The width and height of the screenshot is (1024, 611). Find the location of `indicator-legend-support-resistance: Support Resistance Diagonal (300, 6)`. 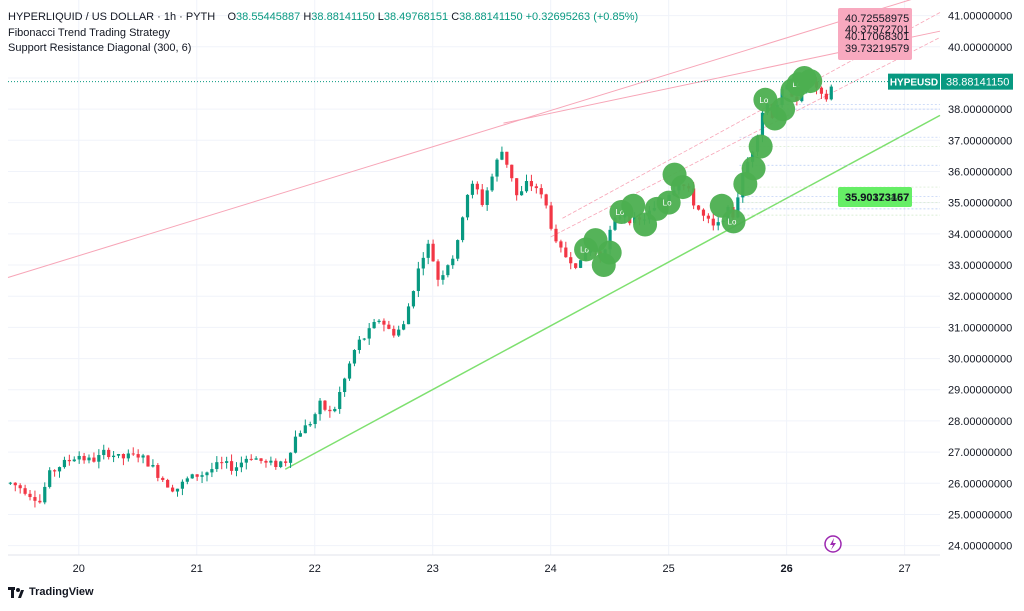

indicator-legend-support-resistance: Support Resistance Diagonal (300, 6) is located at coordinates (100, 48).